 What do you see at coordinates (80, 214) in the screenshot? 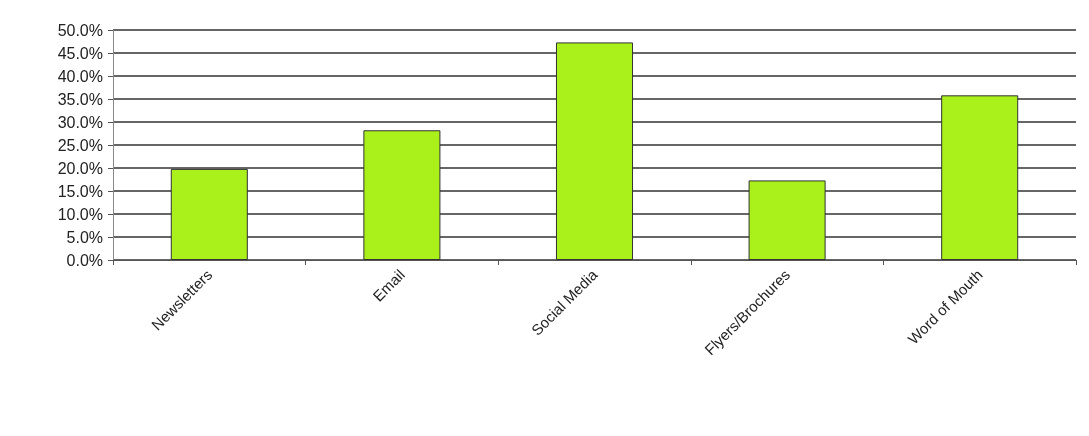
I see `y-tick-label: 10.0%` at bounding box center [80, 214].